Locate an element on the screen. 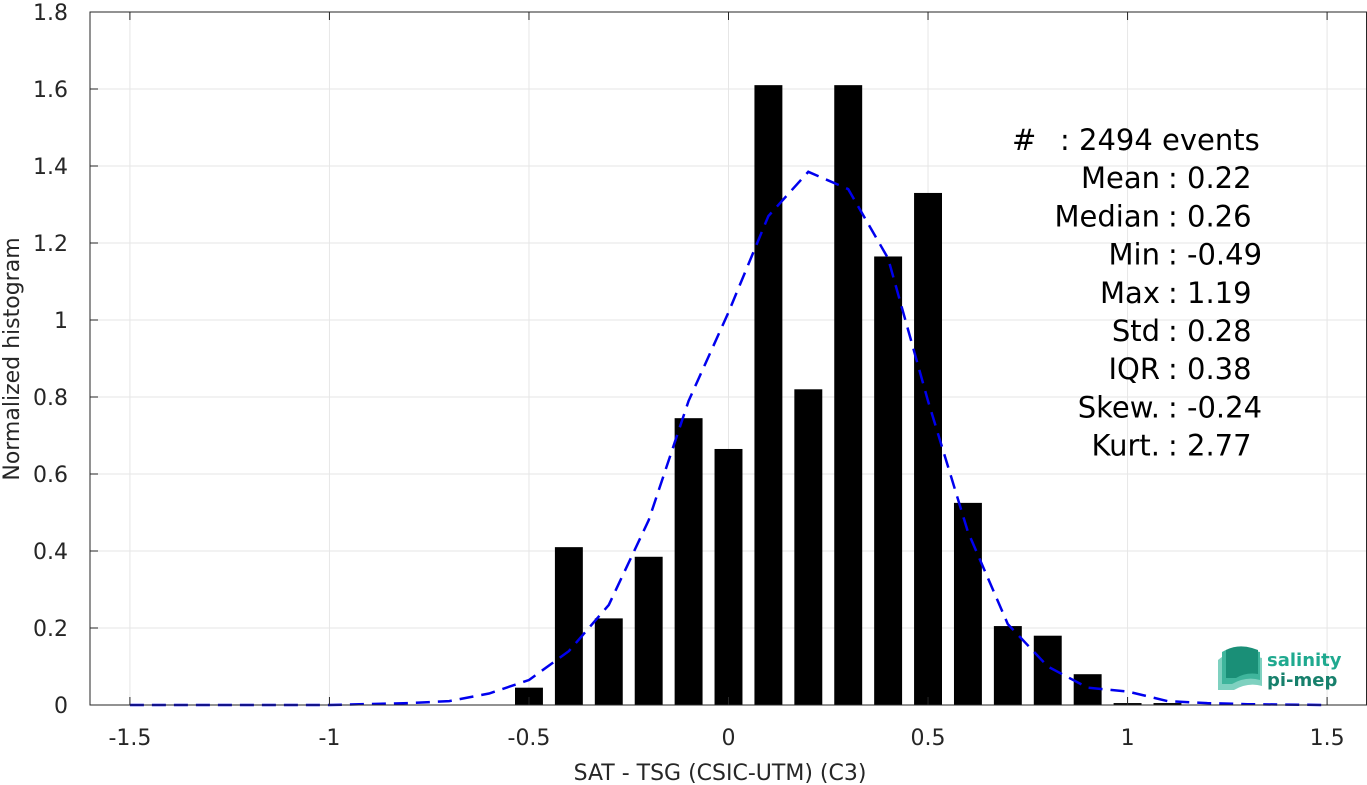 Image resolution: width=1367 pixels, height=785 pixels. x-tick-labels: -1.5 -1 -0.5 0 0.5 1 1.5 is located at coordinates (726, 738).